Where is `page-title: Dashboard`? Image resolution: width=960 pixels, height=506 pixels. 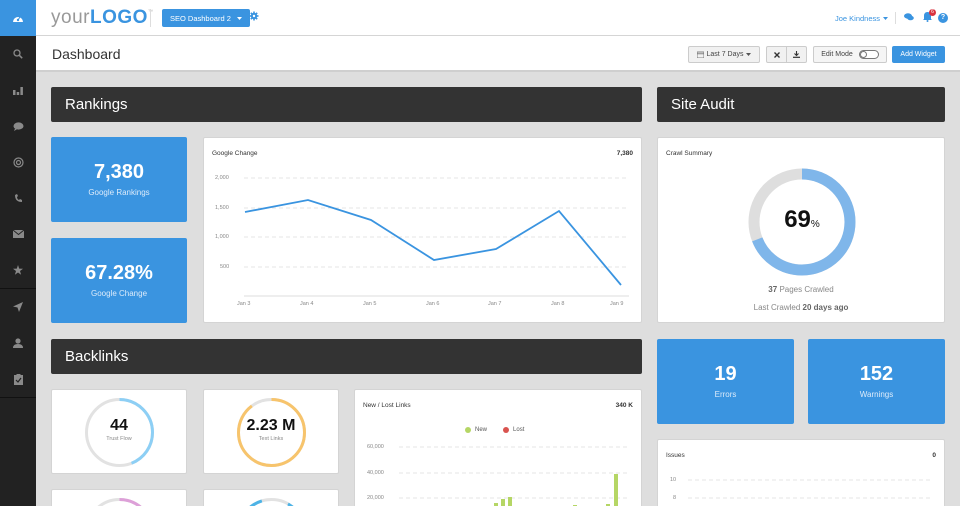
page-title: Dashboard is located at coordinates (86, 54).